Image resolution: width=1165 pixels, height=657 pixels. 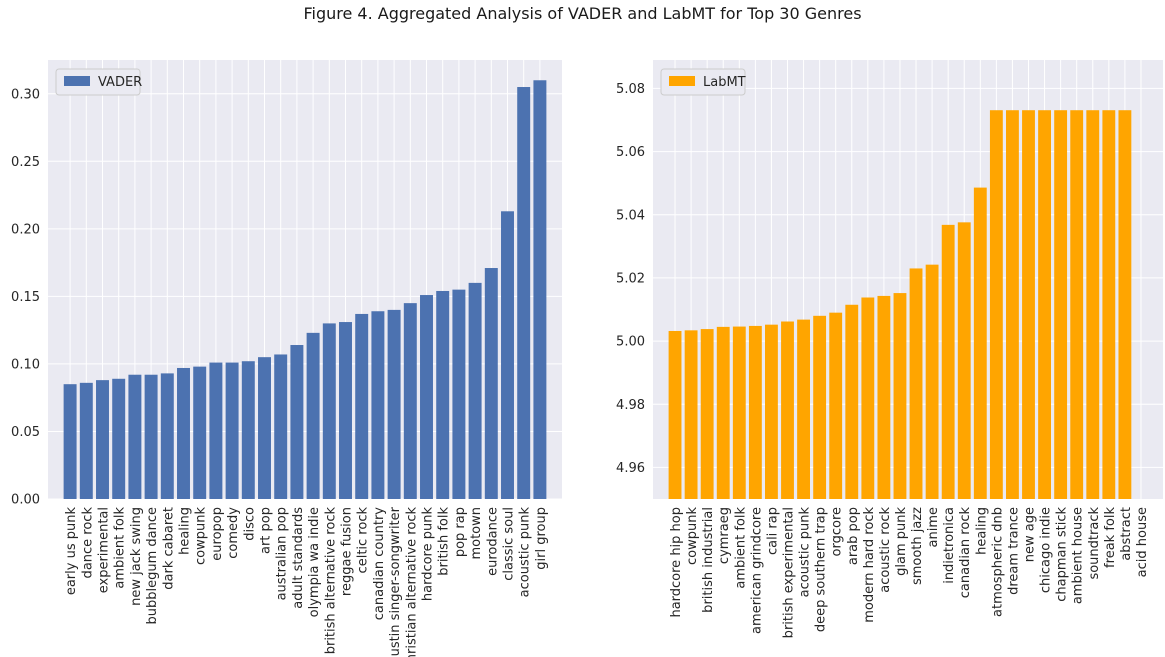 What do you see at coordinates (104, 550) in the screenshot?
I see `vader-xtick-label: experimental` at bounding box center [104, 550].